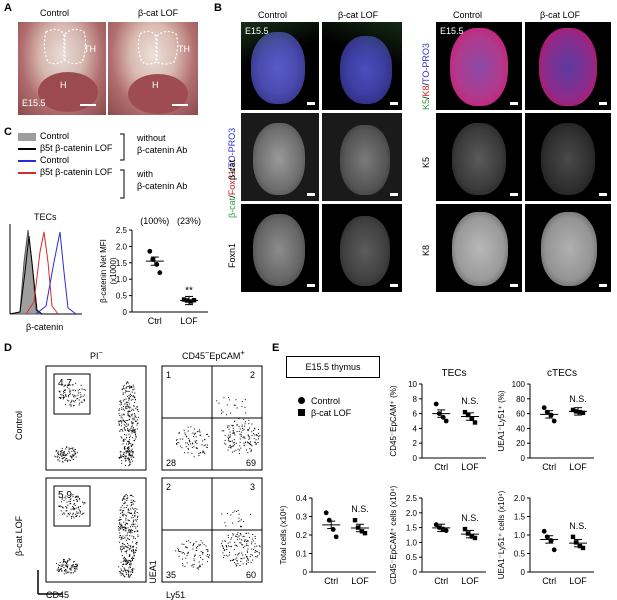 The width and height of the screenshot is (617, 600). Describe the element at coordinates (122, 230) in the screenshot. I see `y-tick-label: 2.5` at that location.